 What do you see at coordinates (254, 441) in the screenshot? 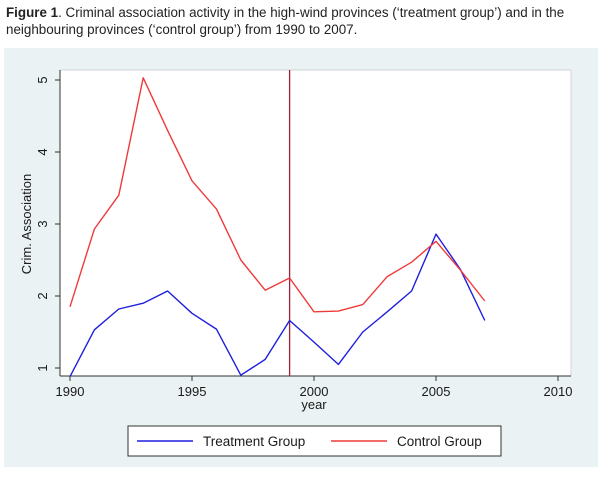
I see `legend-label-treatment: Treatment Group` at bounding box center [254, 441].